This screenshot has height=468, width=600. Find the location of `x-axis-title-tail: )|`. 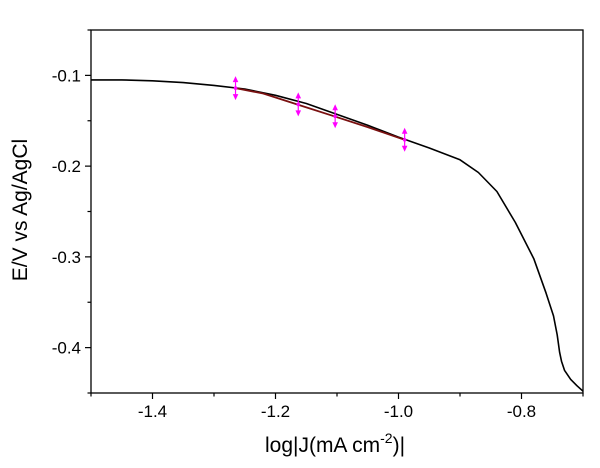

x-axis-title-tail: )| is located at coordinates (399, 445).